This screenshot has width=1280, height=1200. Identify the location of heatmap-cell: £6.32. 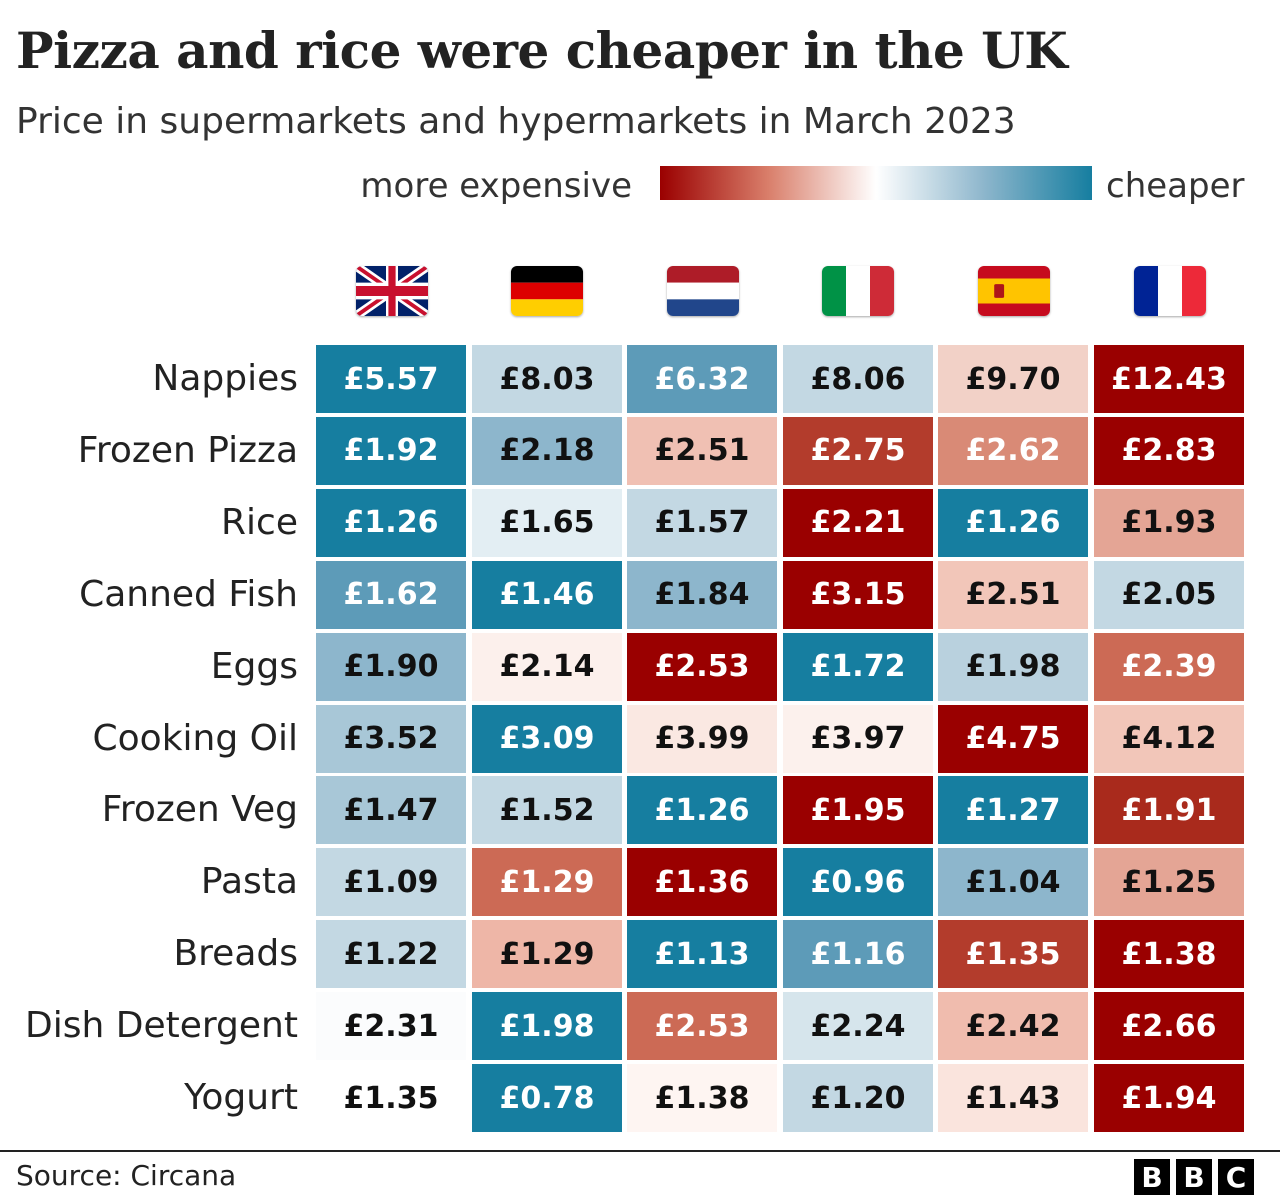
(702, 379).